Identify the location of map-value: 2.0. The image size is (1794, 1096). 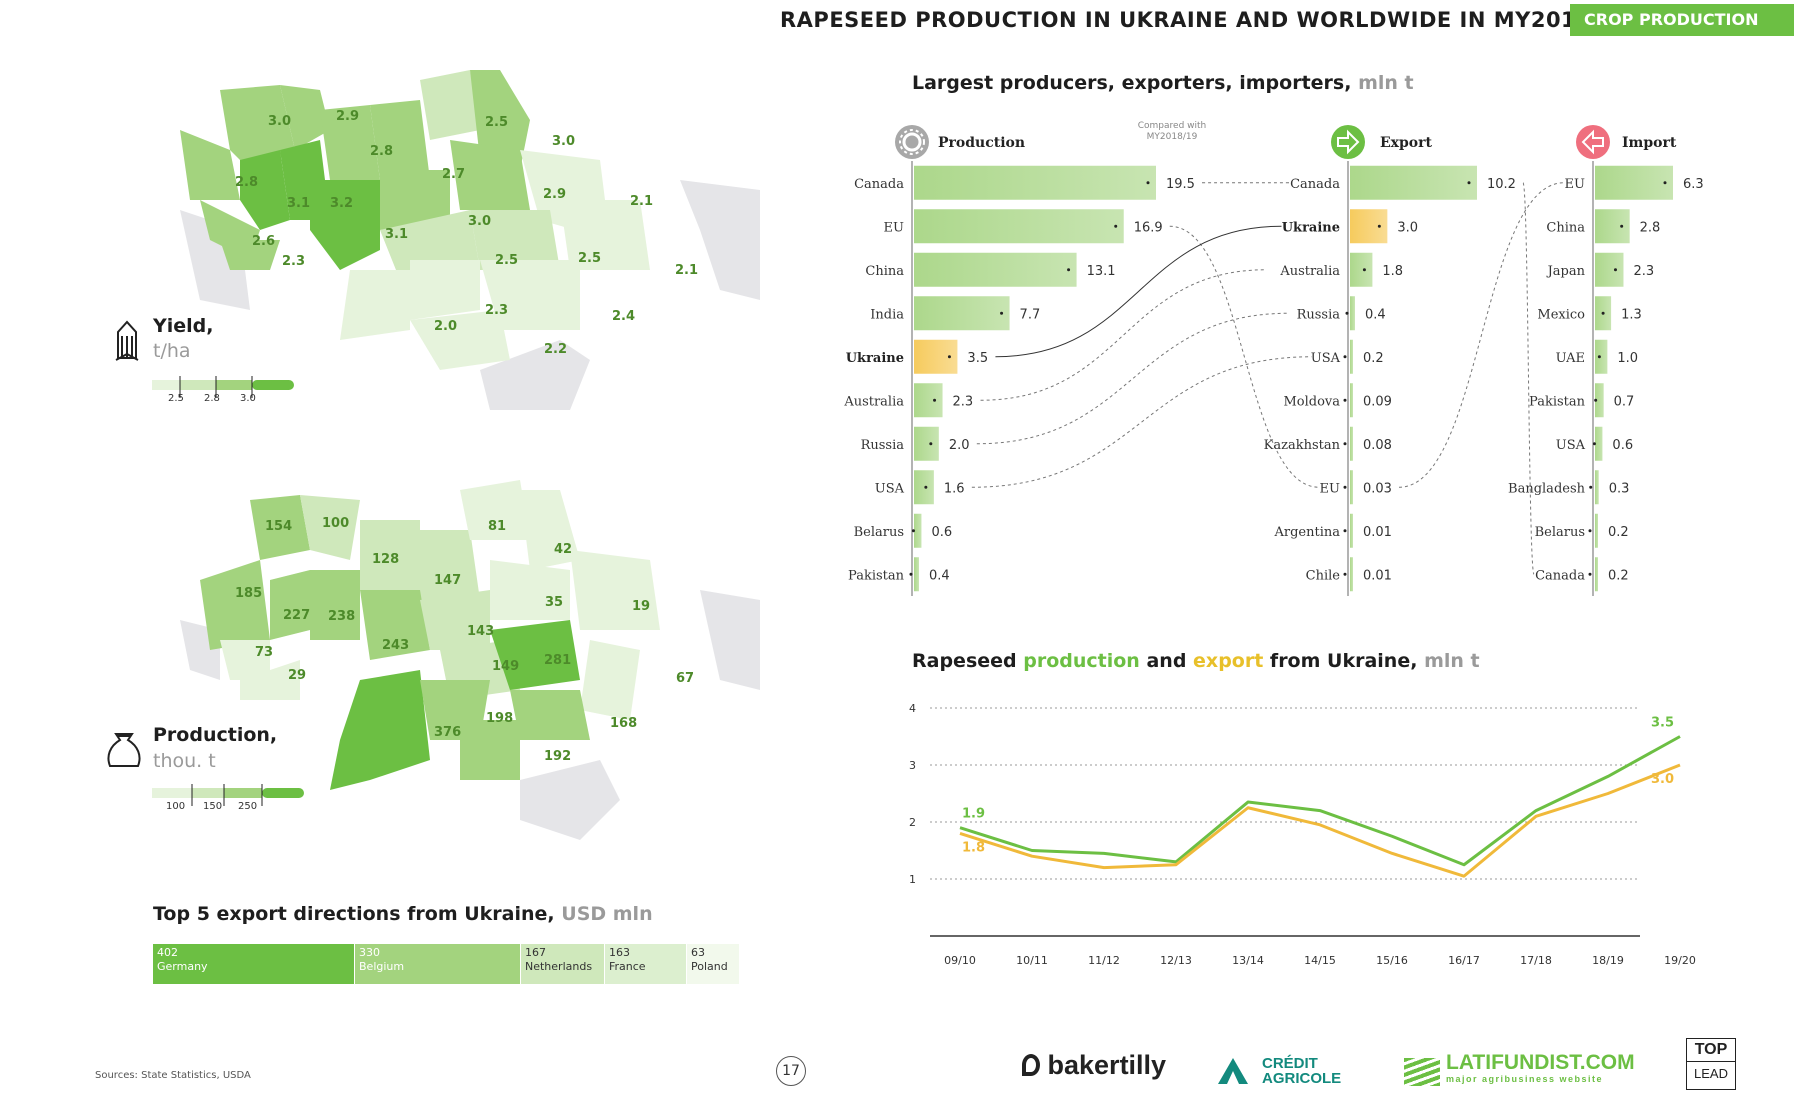
(445, 326).